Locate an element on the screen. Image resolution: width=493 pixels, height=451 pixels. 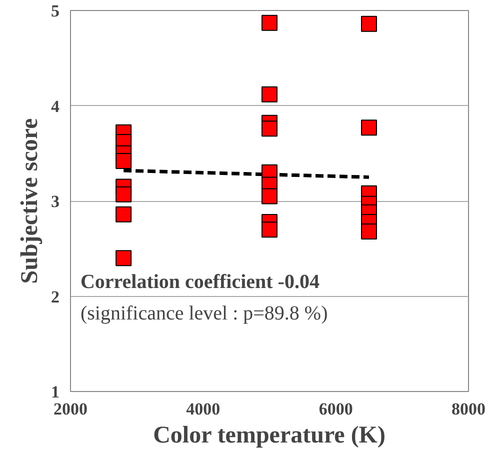
annotation: (significance level : p=89.8 %) is located at coordinates (204, 313).